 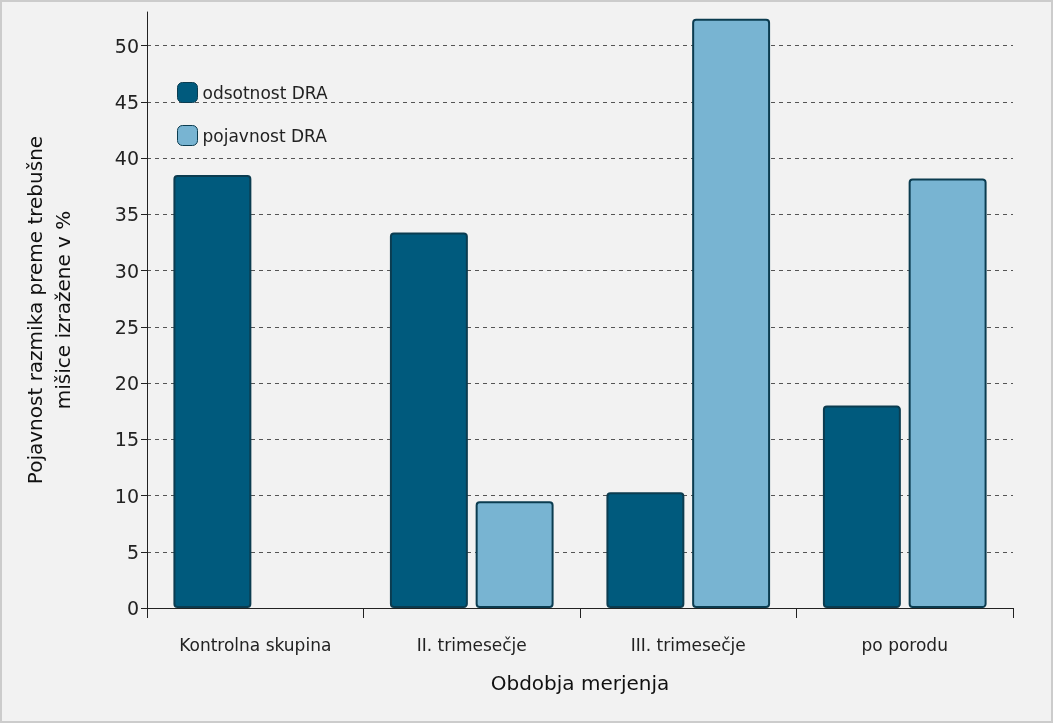 I want to click on y-tick-label: 40, so click(x=126, y=158).